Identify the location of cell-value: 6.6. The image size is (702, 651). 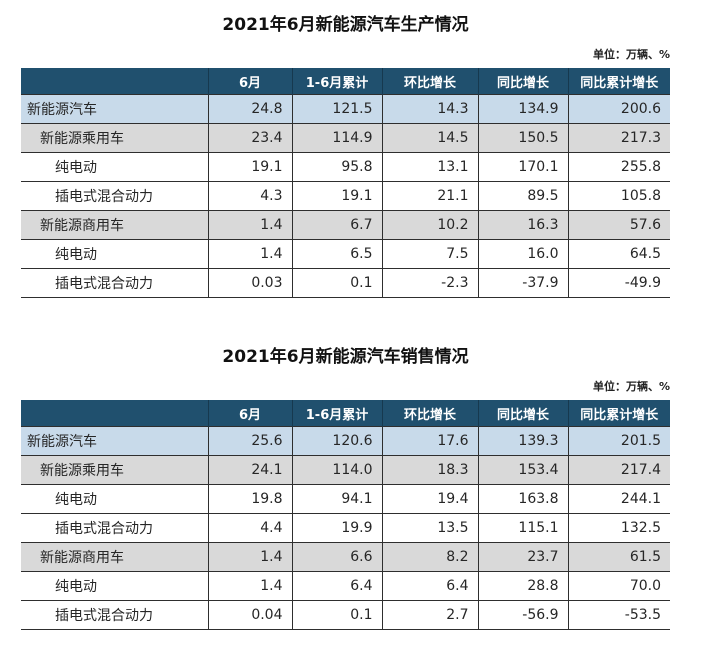
(336, 557).